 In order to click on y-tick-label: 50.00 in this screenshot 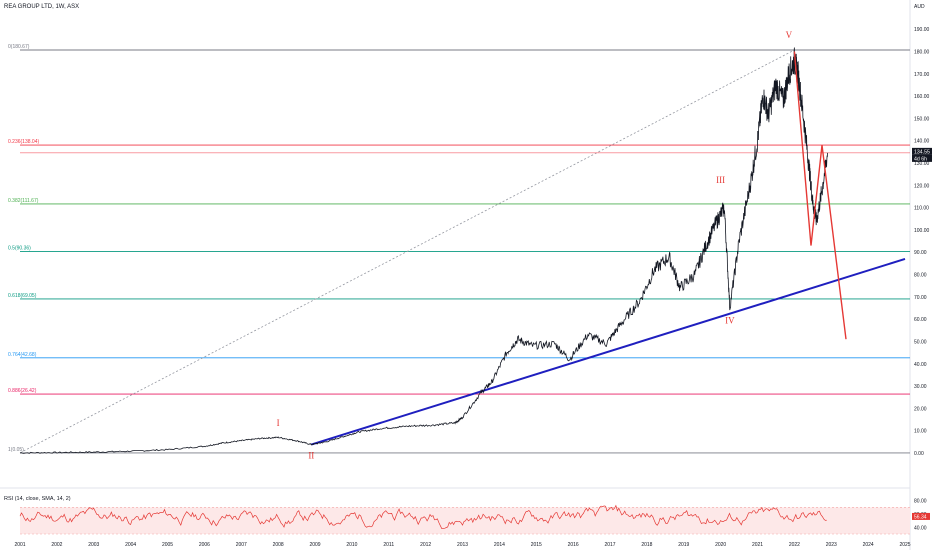, I will do `click(920, 342)`.